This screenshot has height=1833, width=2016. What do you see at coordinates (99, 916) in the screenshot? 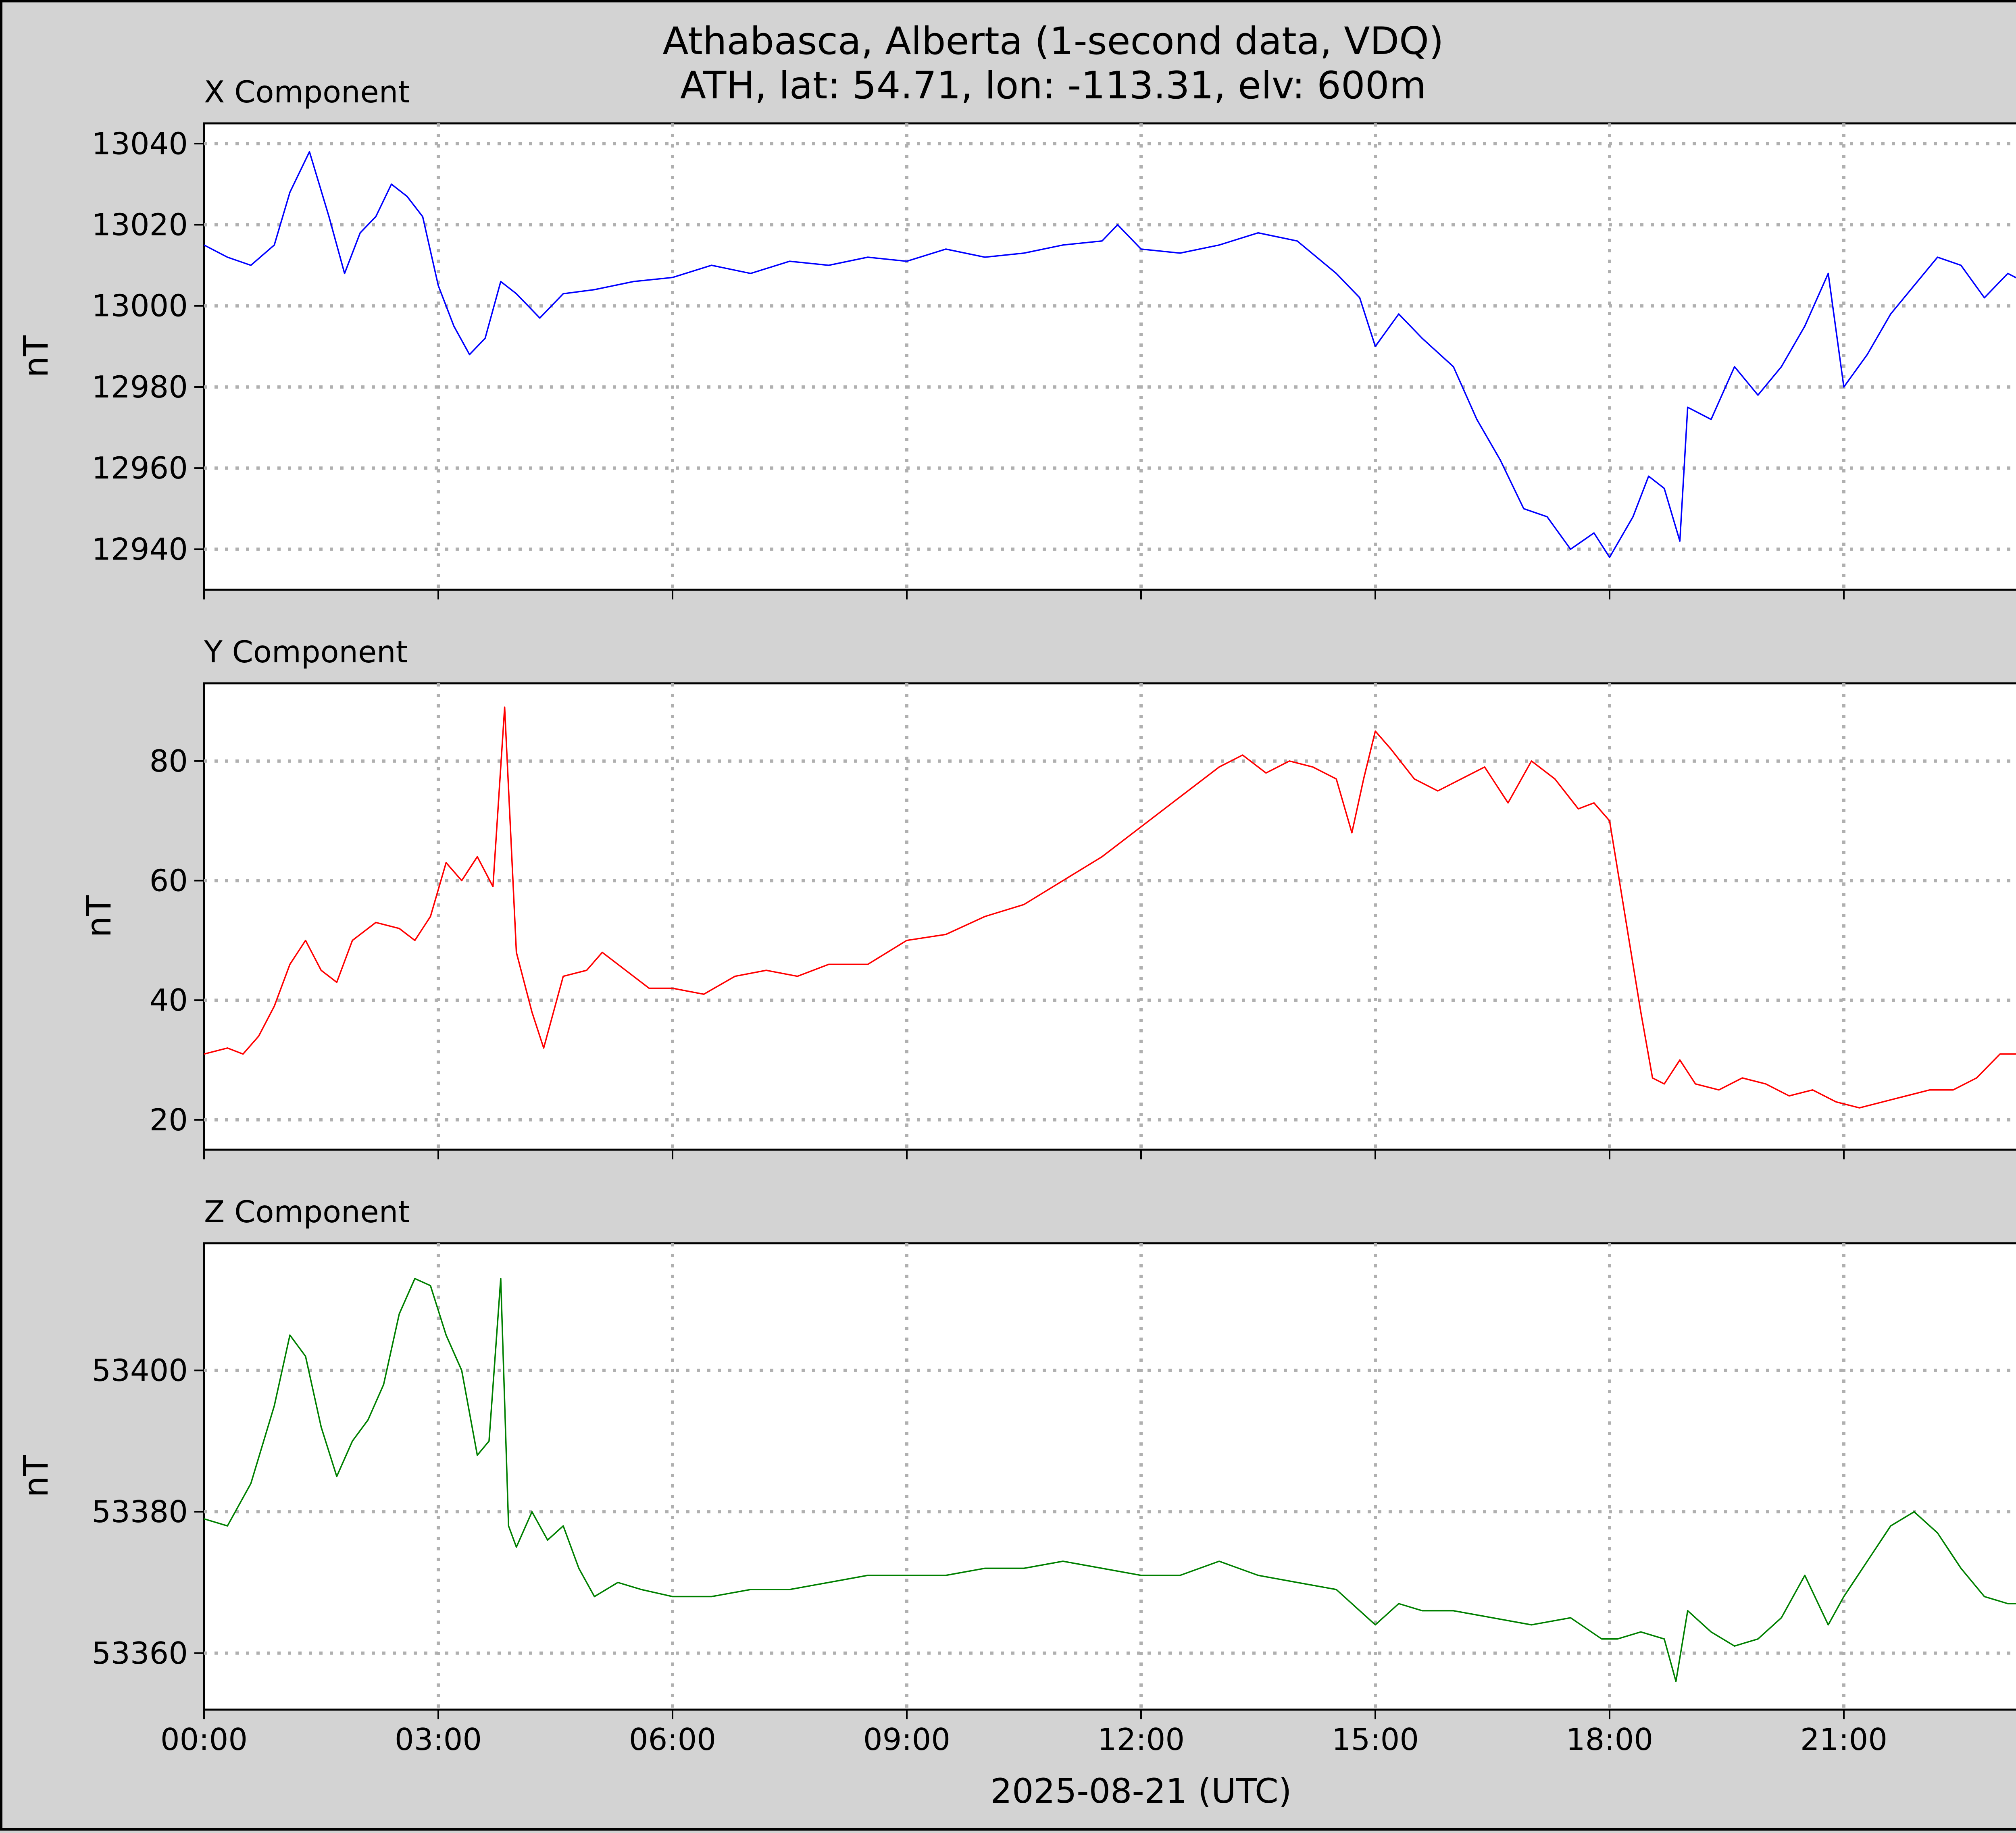
I see `ylabel-y: nT` at bounding box center [99, 916].